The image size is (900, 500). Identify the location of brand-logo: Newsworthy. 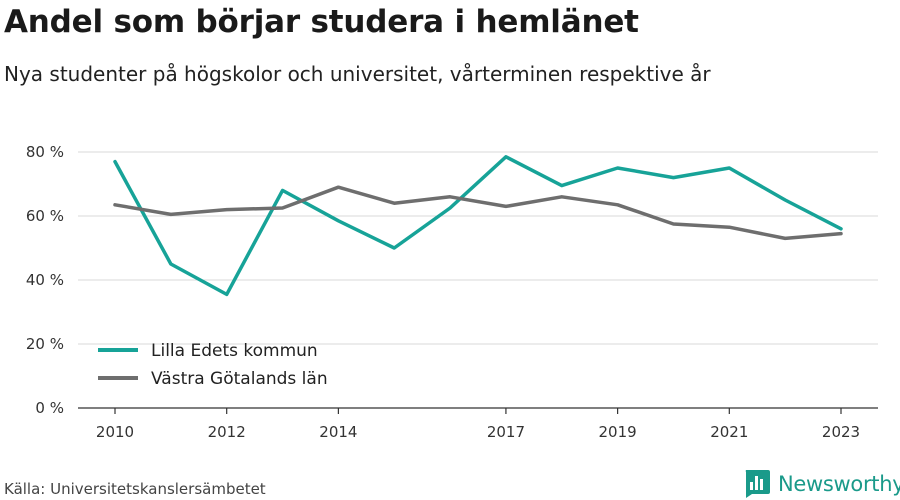
(822, 484).